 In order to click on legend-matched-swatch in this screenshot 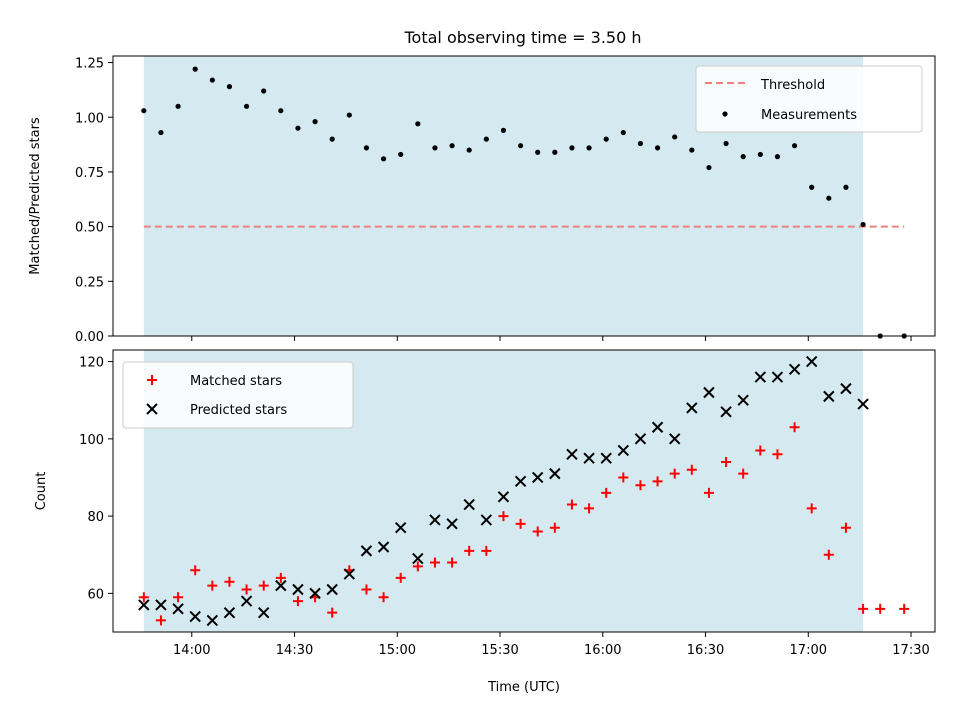, I will do `click(152, 380)`.